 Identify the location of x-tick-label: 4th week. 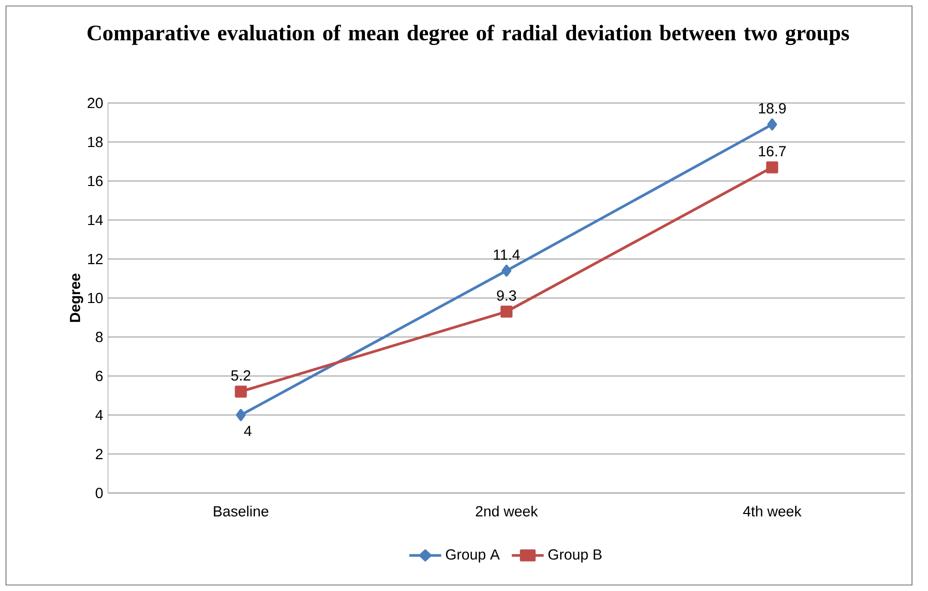
(772, 511).